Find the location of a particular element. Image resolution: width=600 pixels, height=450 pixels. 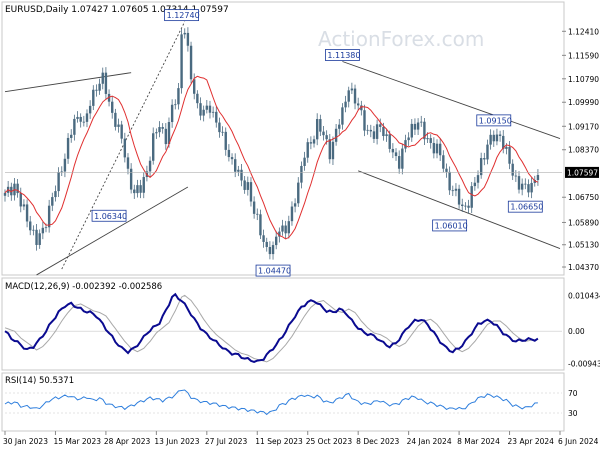

last-price-box is located at coordinates (582, 172).